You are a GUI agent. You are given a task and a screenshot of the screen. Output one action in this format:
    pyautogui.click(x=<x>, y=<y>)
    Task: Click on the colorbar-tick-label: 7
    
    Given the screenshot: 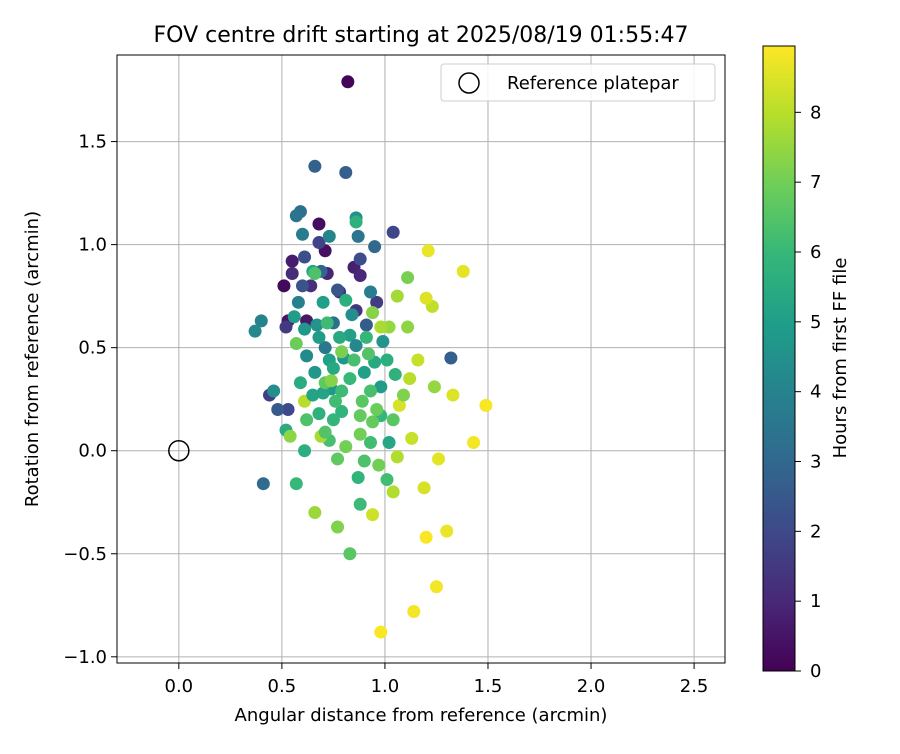 What is the action you would take?
    pyautogui.click(x=815, y=182)
    